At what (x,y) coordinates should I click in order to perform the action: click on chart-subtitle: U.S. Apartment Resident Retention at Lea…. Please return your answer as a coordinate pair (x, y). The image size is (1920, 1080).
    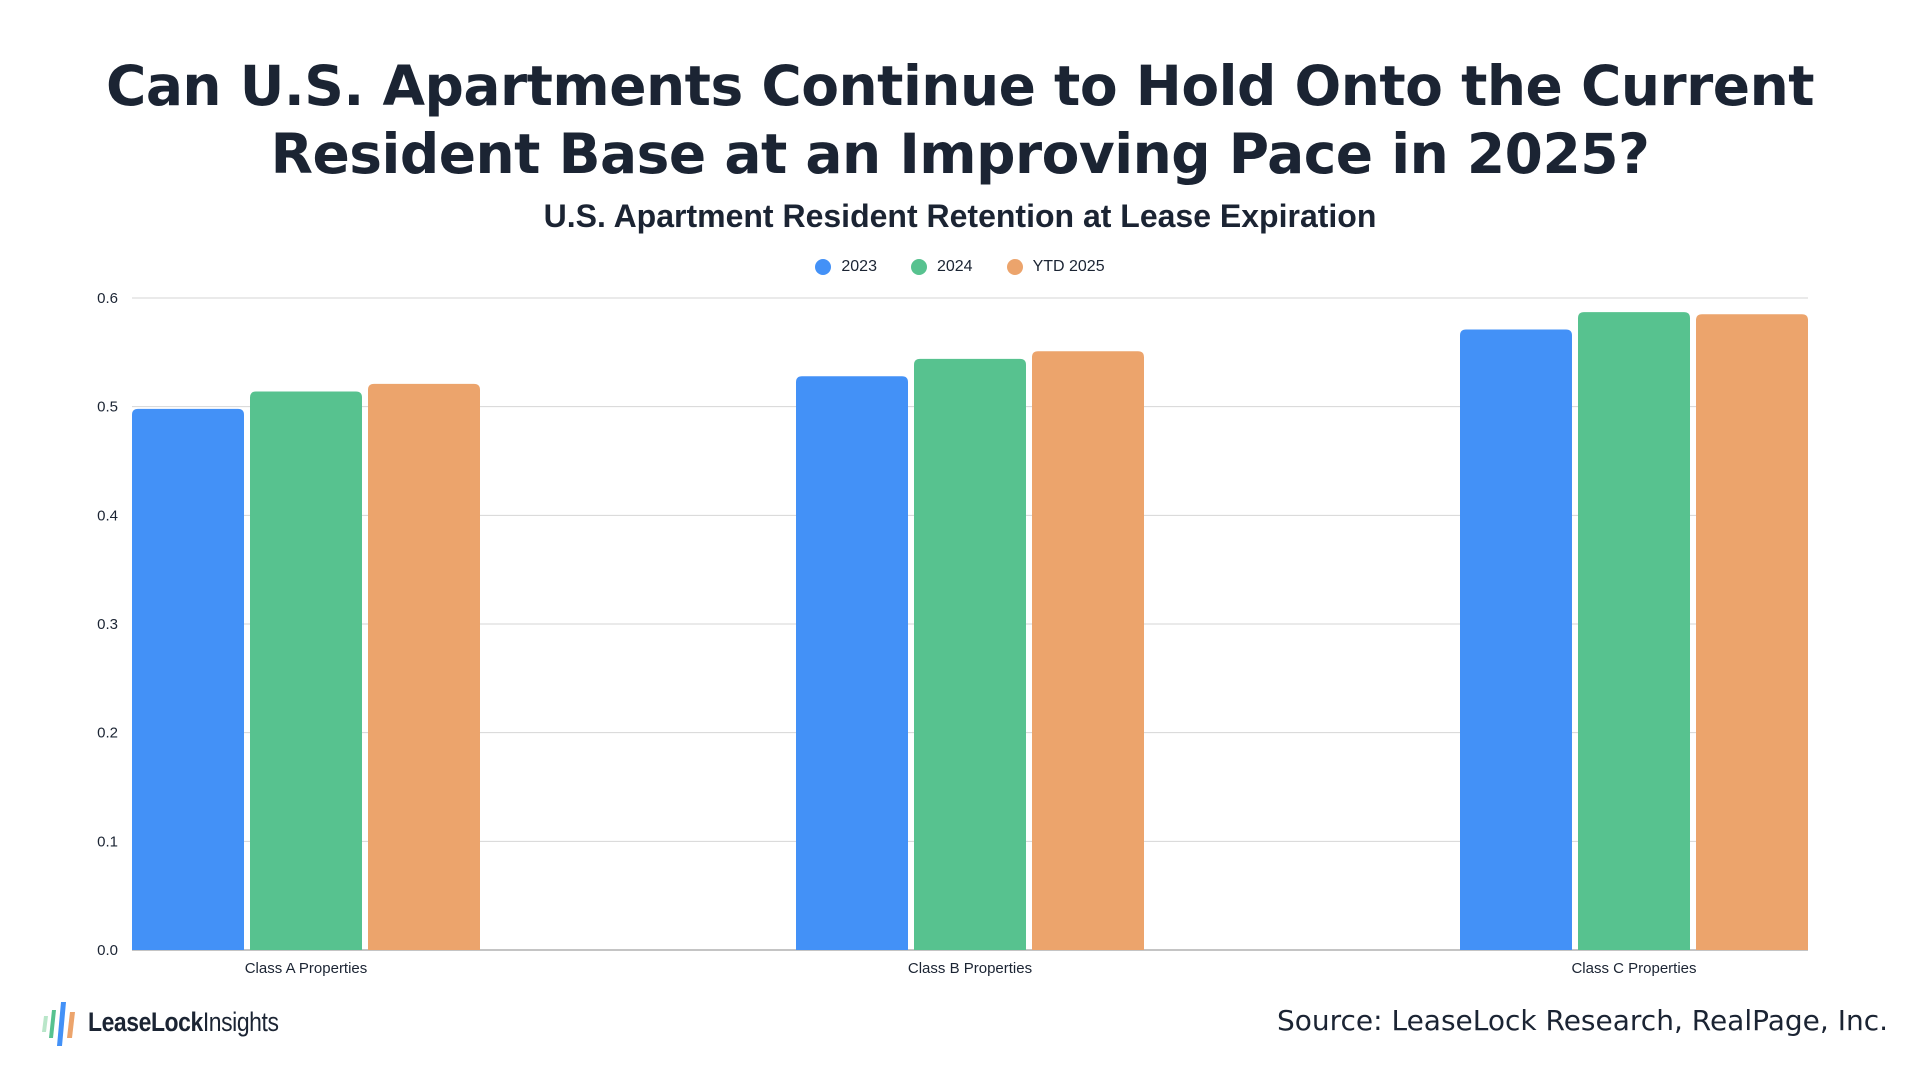
    Looking at the image, I should click on (960, 216).